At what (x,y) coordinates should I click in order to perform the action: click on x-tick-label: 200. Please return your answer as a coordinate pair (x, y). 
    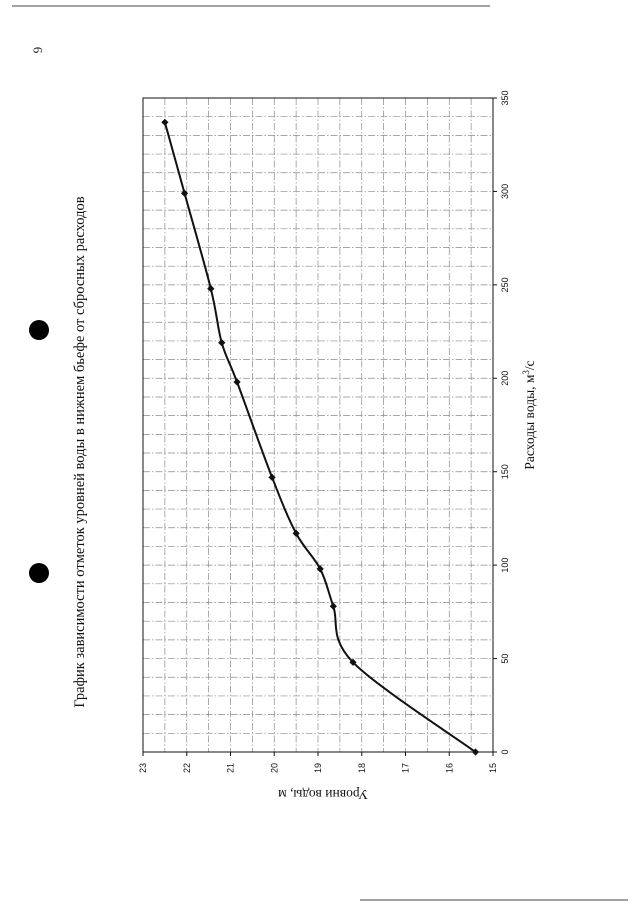
    Looking at the image, I should click on (505, 378).